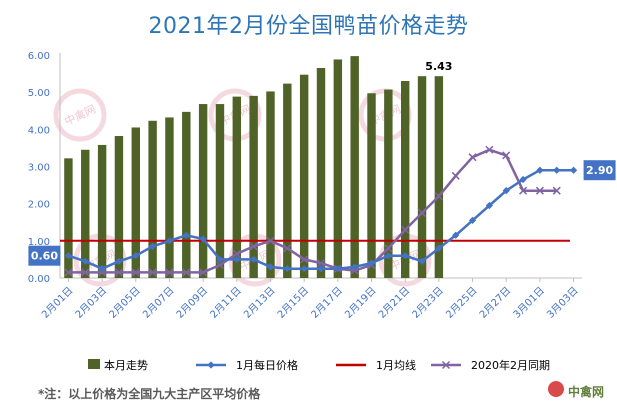  I want to click on watermark-text: 中禽网, so click(80, 115).